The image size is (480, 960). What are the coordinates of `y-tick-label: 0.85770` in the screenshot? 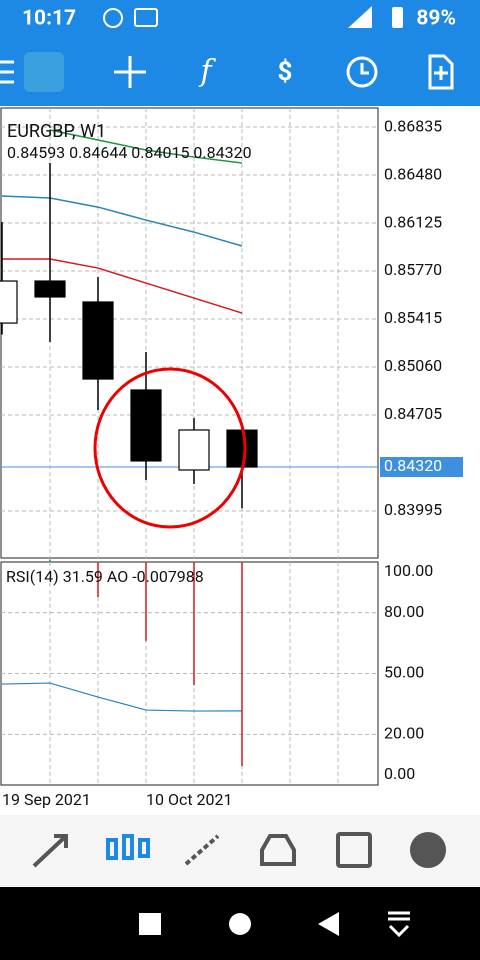 It's located at (413, 269).